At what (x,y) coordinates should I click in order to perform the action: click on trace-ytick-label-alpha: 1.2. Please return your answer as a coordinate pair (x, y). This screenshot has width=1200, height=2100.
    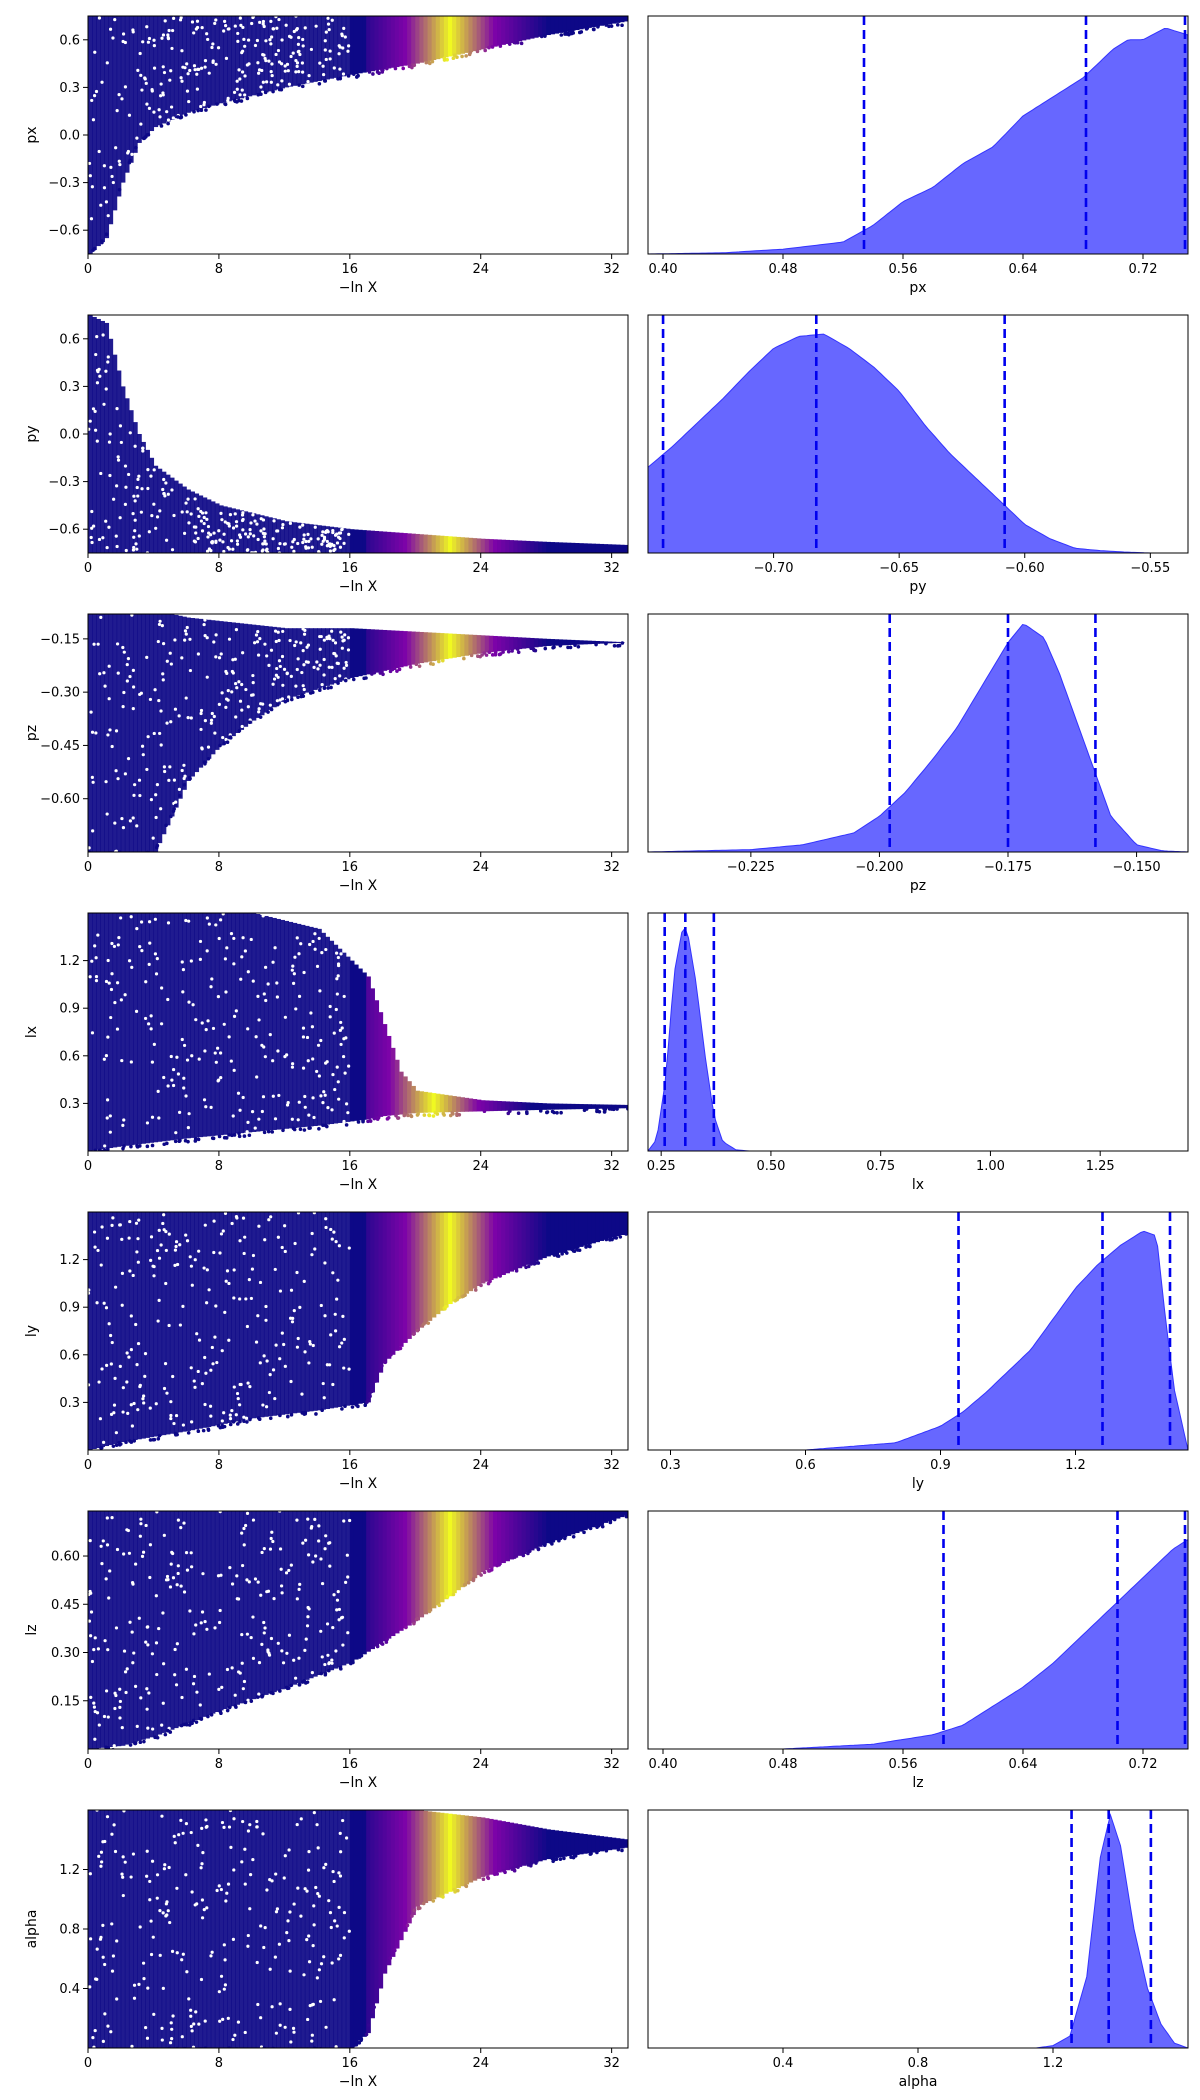
    Looking at the image, I should click on (69, 1870).